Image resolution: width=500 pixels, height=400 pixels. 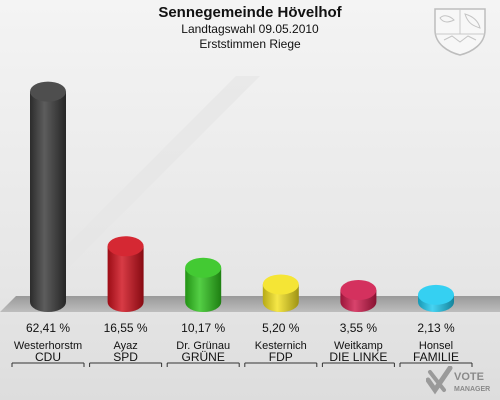 What do you see at coordinates (281, 357) in the screenshot?
I see `party-label: FDP` at bounding box center [281, 357].